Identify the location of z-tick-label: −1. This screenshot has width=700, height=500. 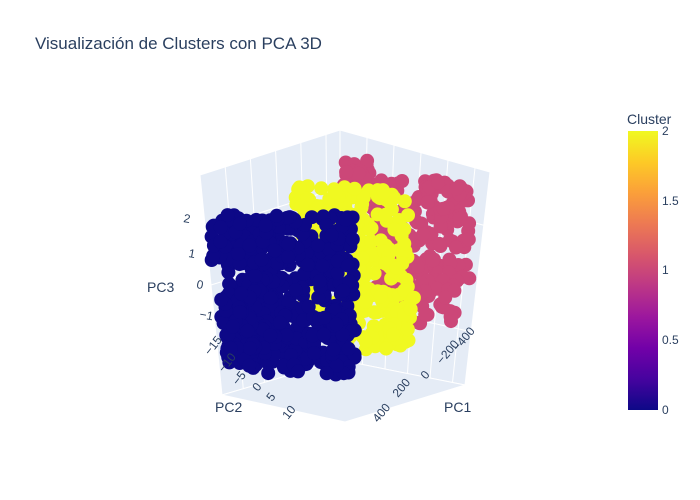
(206, 315).